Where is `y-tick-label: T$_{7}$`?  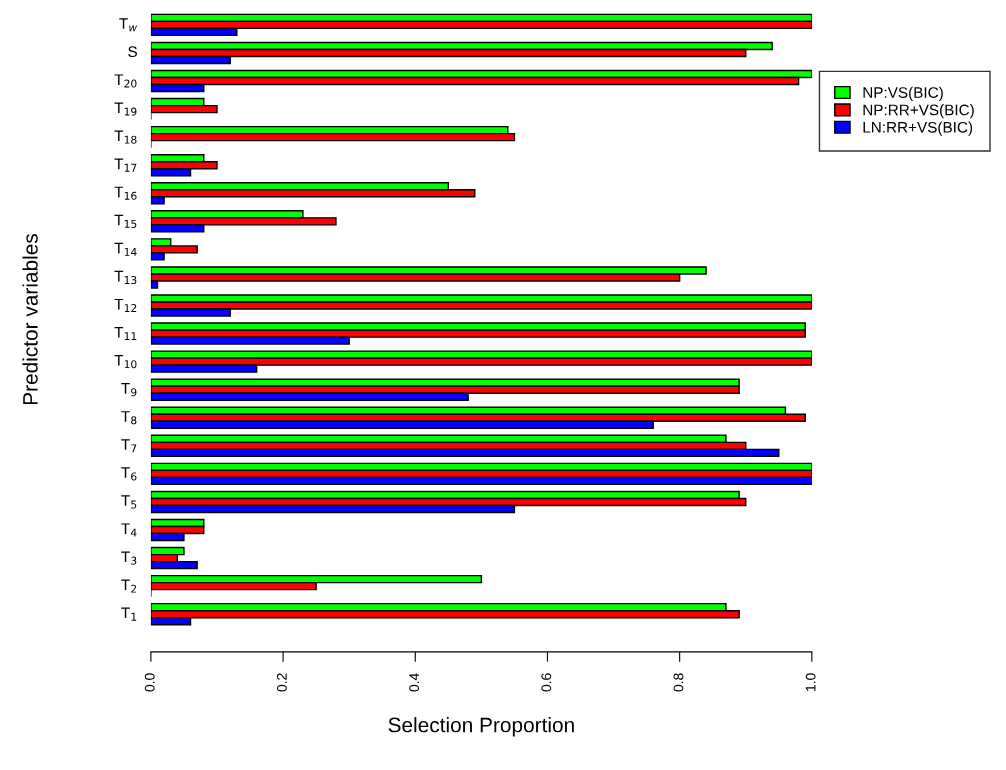
y-tick-label: T$_{7}$ is located at coordinates (129, 446).